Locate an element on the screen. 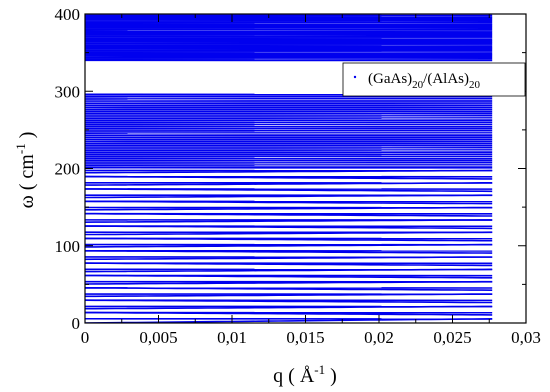  y-tick-label: 400 is located at coordinates (68, 14).